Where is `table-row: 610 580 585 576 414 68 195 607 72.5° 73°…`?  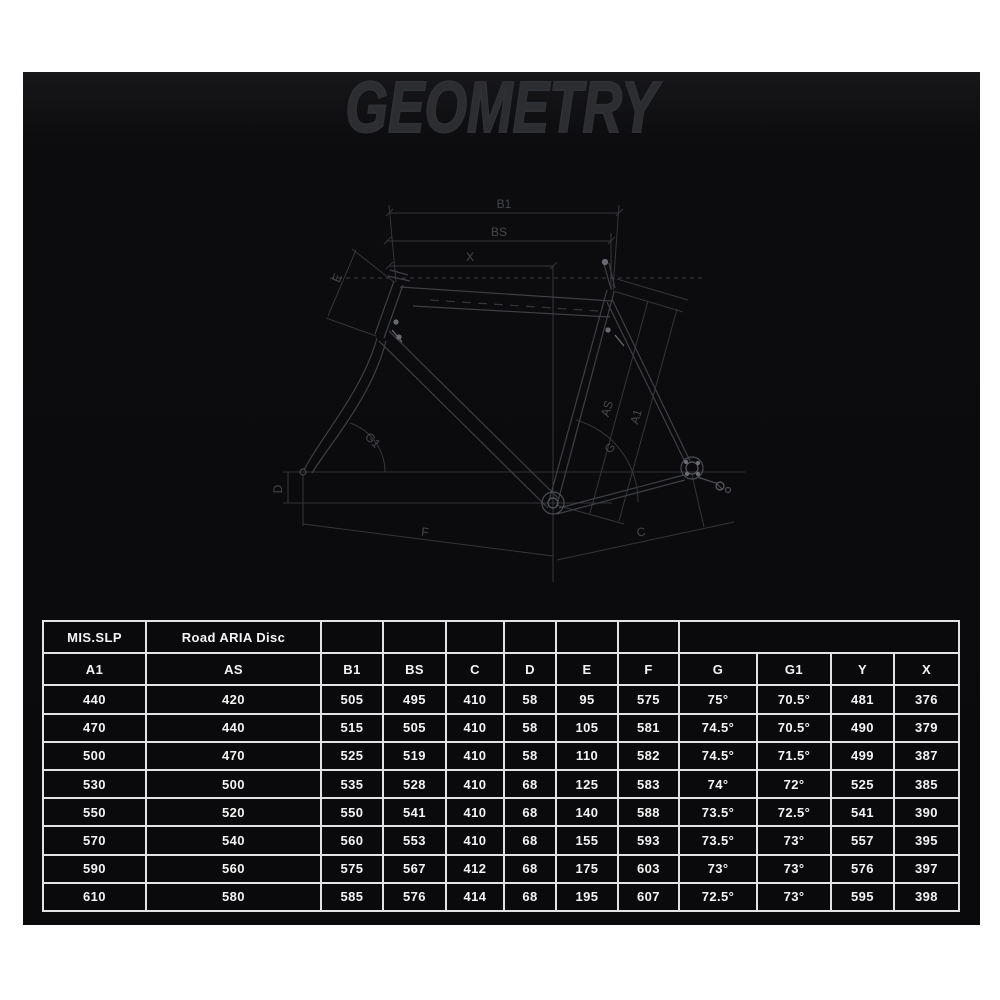
table-row: 610 580 585 576 414 68 195 607 72.5° 73°… is located at coordinates (501, 897).